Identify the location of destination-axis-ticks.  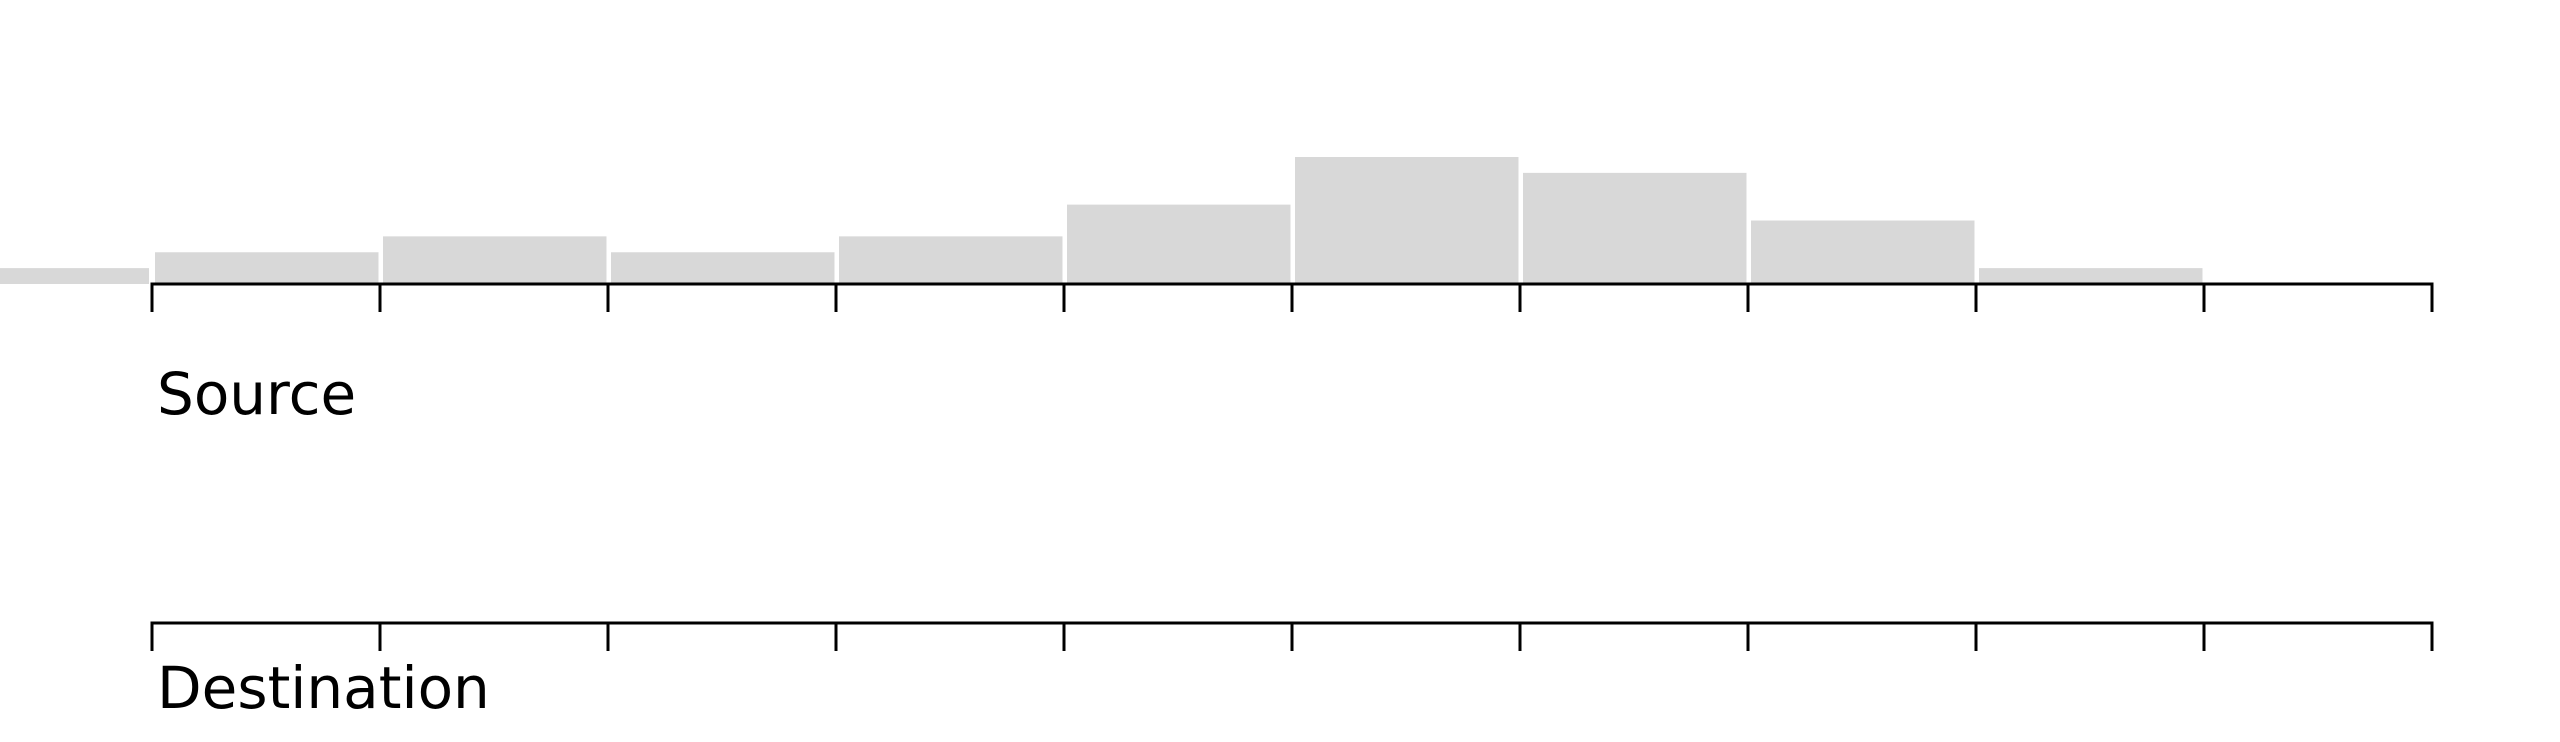
(1292, 637).